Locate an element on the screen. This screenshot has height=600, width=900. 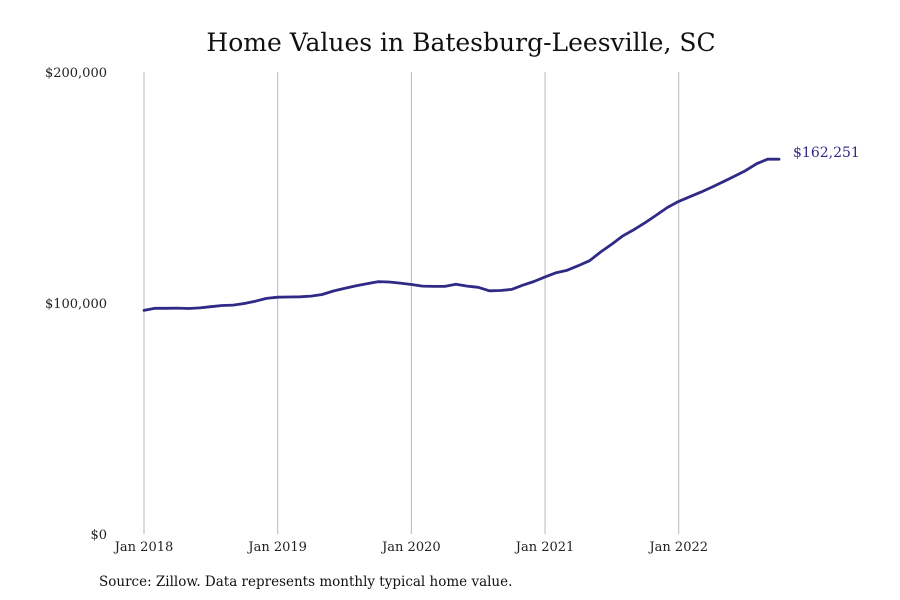
y-tick-label: $100,000 is located at coordinates (76, 304).